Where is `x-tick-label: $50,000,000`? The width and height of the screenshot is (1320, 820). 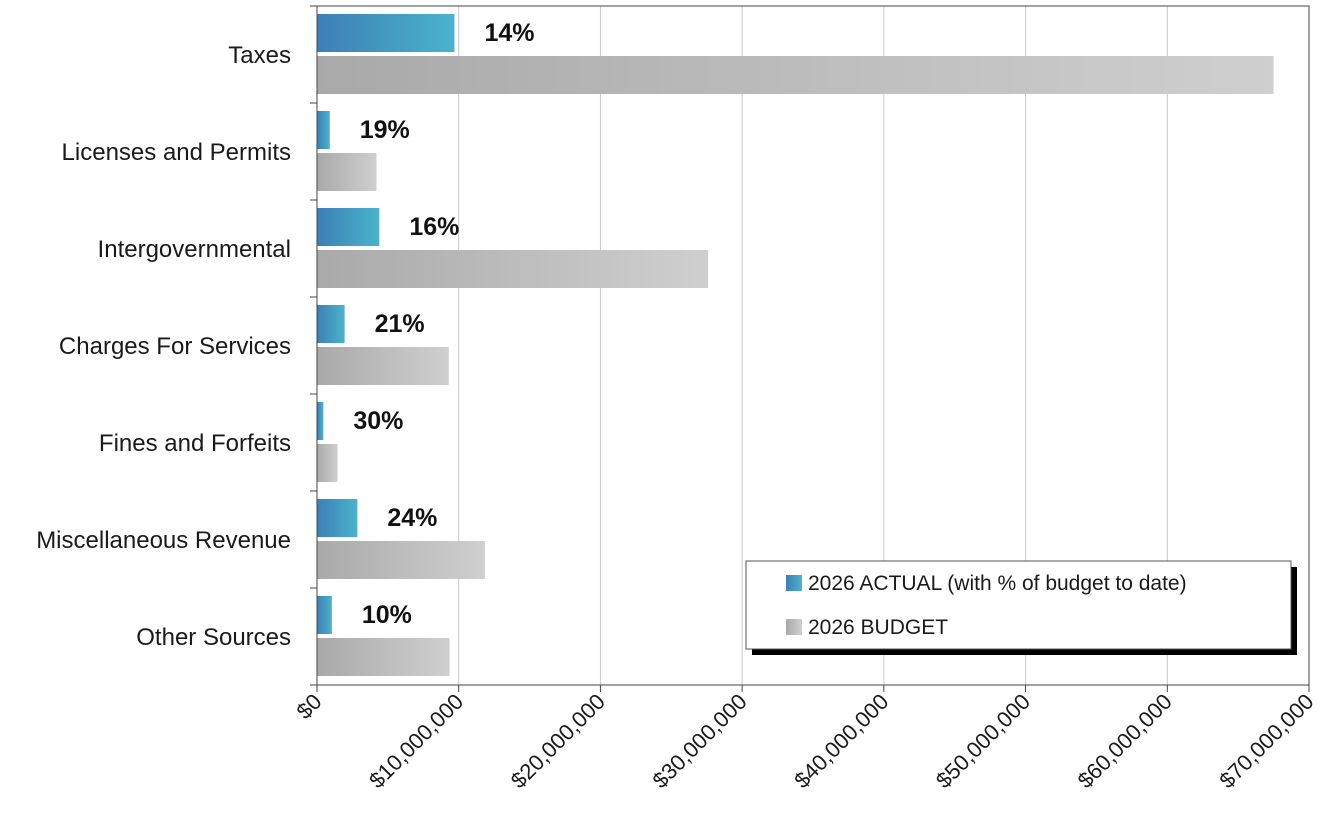 x-tick-label: $50,000,000 is located at coordinates (983, 741).